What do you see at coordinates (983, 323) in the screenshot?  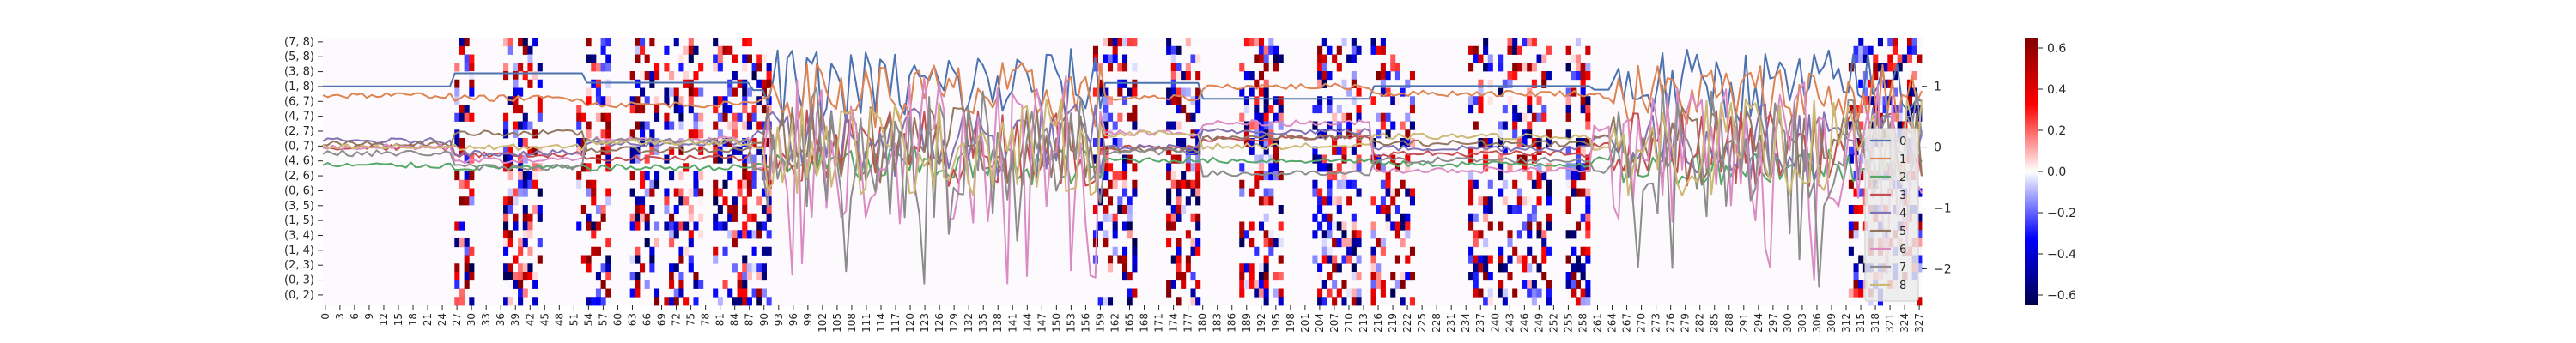 I see `x-tick-label: 135` at bounding box center [983, 323].